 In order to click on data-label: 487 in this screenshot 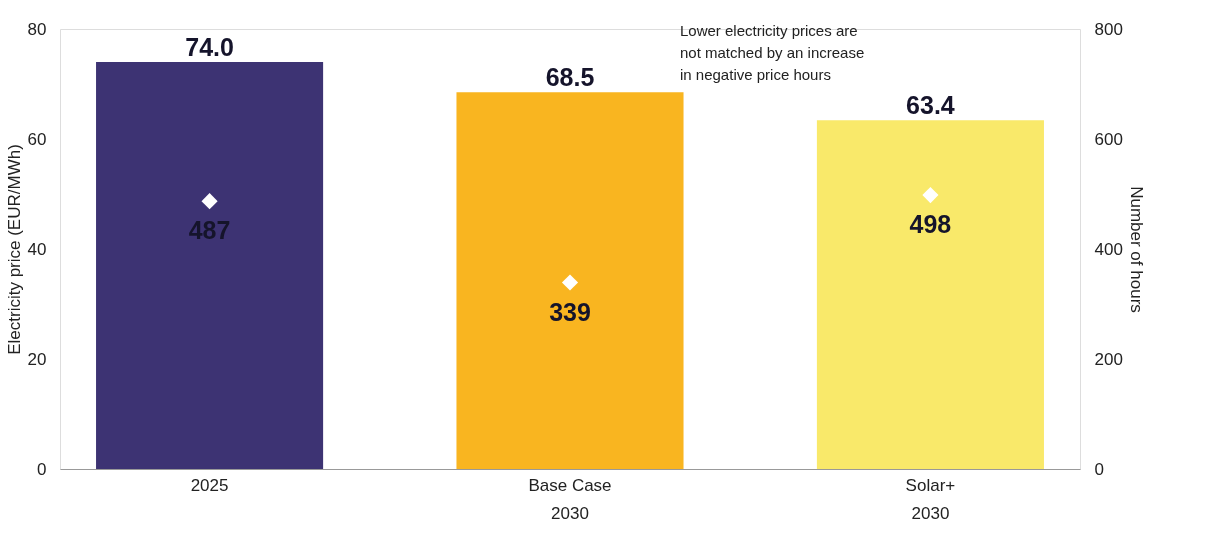, I will do `click(209, 230)`.